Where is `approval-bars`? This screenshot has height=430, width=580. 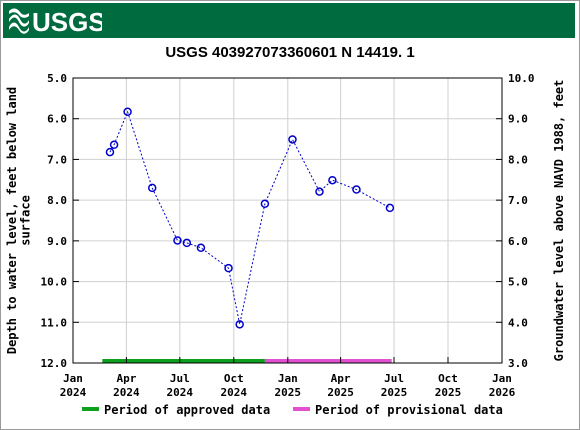 approval-bars is located at coordinates (247, 361).